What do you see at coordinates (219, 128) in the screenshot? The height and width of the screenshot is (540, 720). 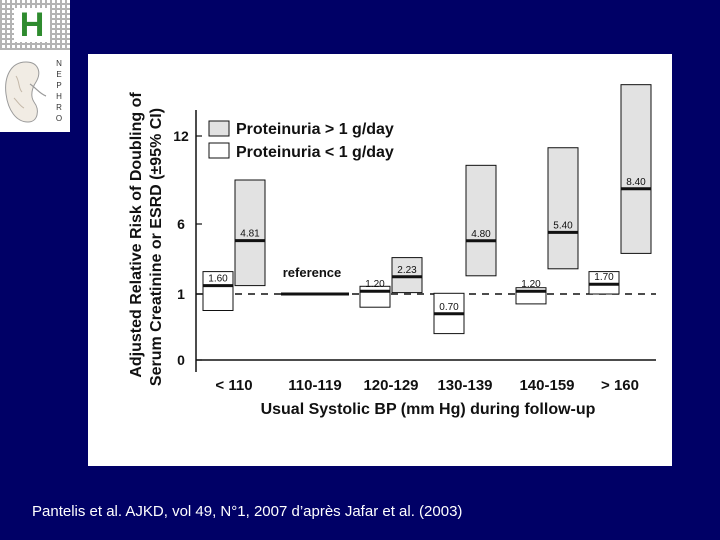 I see `legend-swatch-high` at bounding box center [219, 128].